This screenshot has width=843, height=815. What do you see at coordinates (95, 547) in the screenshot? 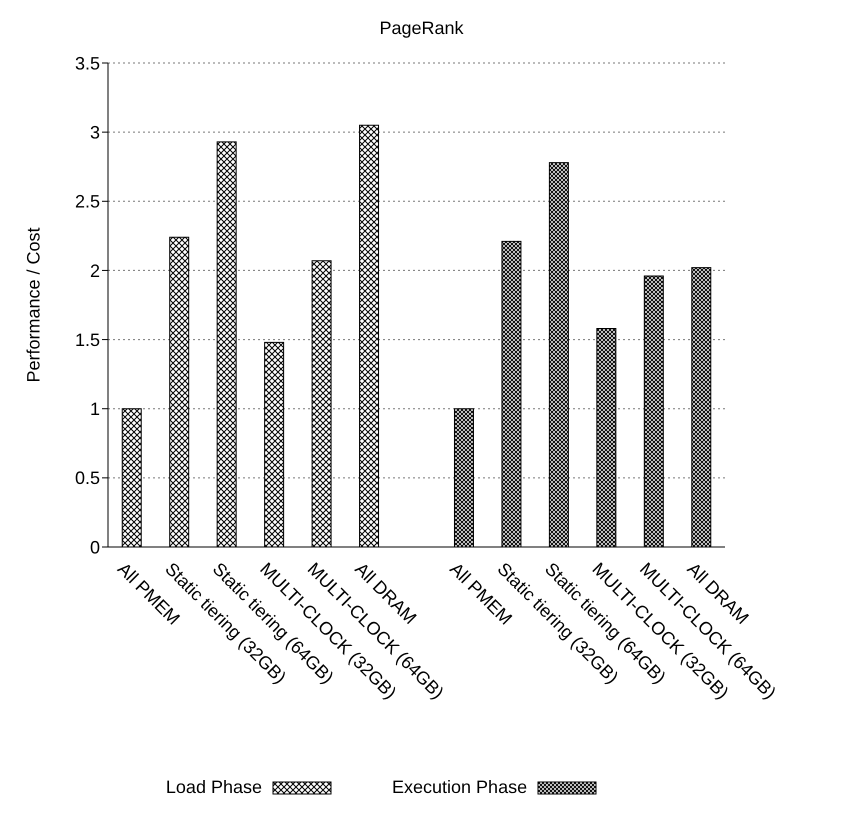
I see `y-tick-label: 0` at bounding box center [95, 547].